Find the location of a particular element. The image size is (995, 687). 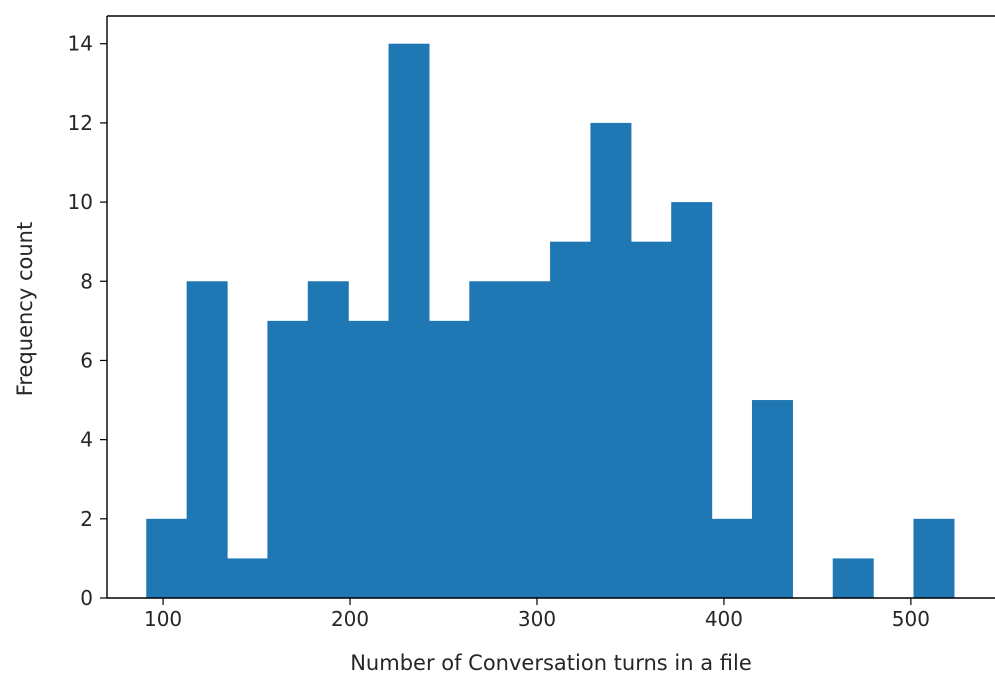

x-tick-label: 300 is located at coordinates (537, 619).